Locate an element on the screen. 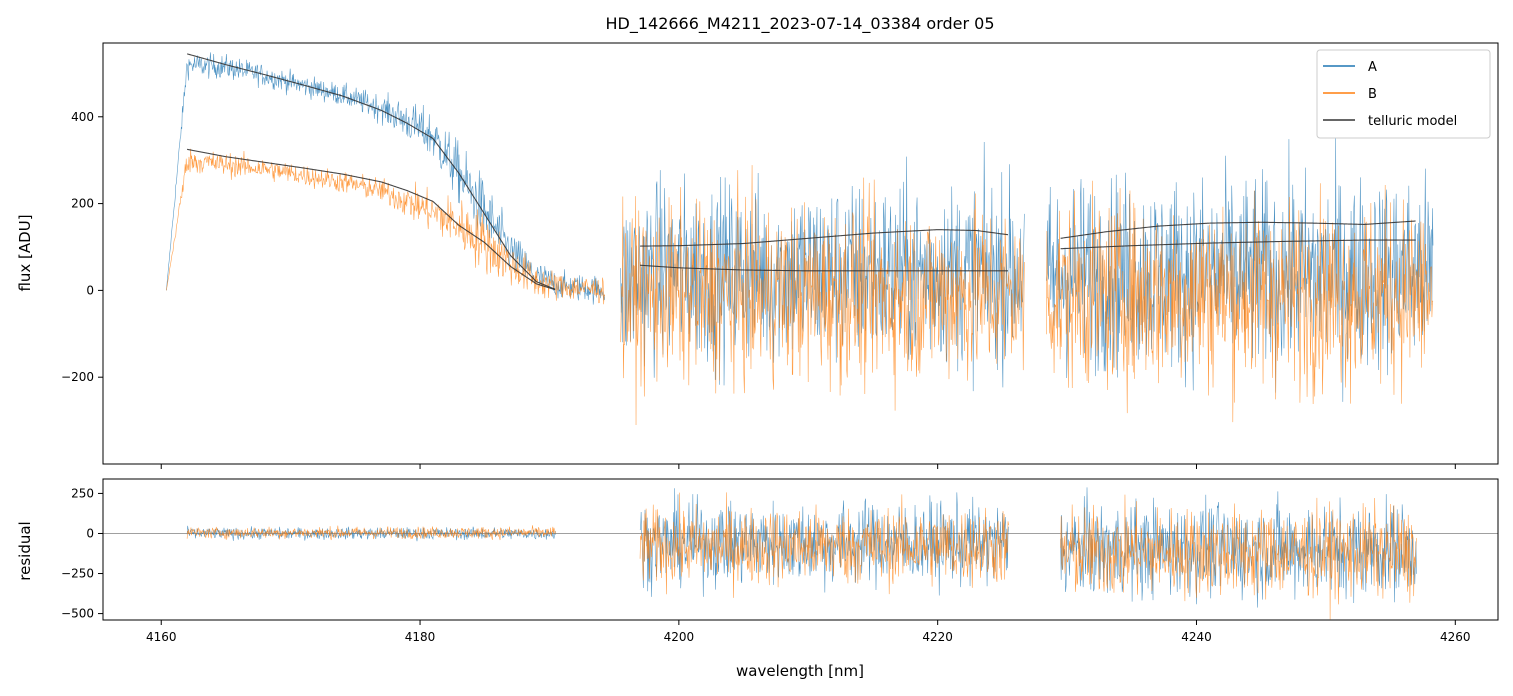 This screenshot has height=696, width=1513. legend-label-a: A is located at coordinates (1372, 67).